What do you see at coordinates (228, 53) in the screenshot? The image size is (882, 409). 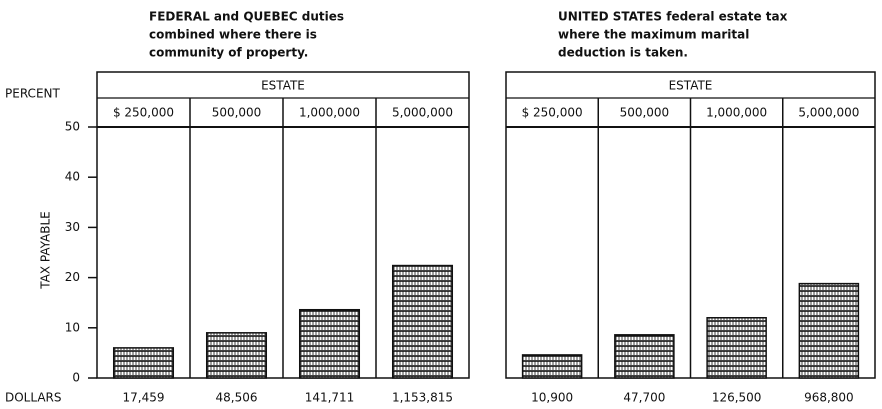 I see `panel-title: community of property.` at bounding box center [228, 53].